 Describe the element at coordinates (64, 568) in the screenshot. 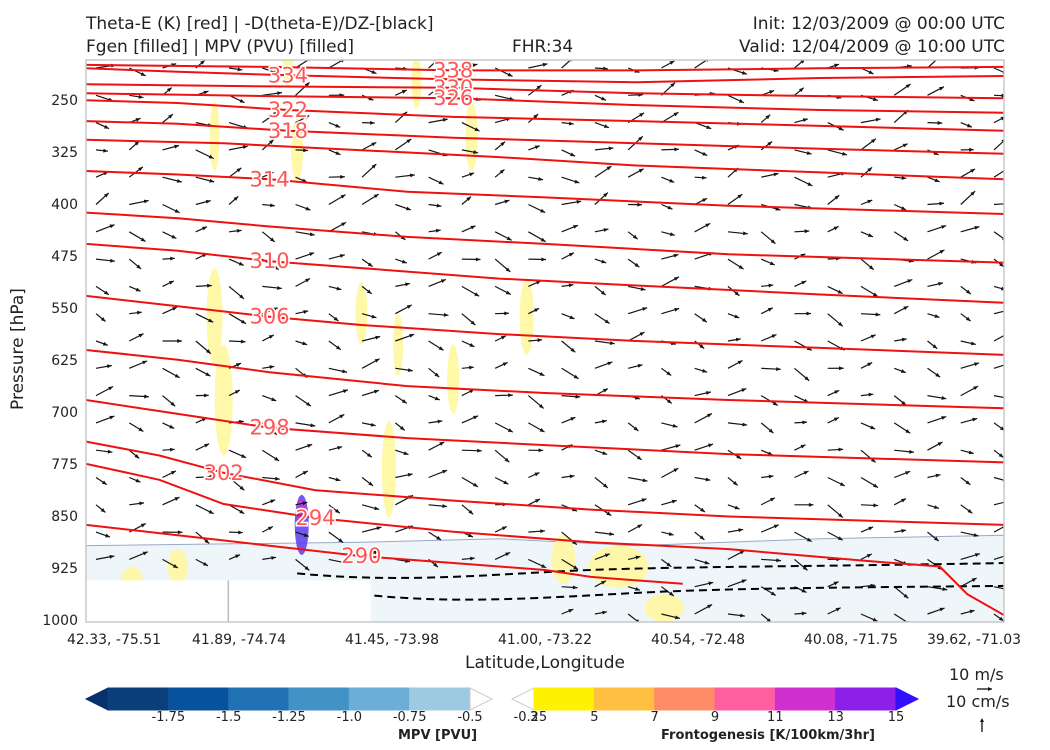

I see `y-tick-label: 925` at that location.